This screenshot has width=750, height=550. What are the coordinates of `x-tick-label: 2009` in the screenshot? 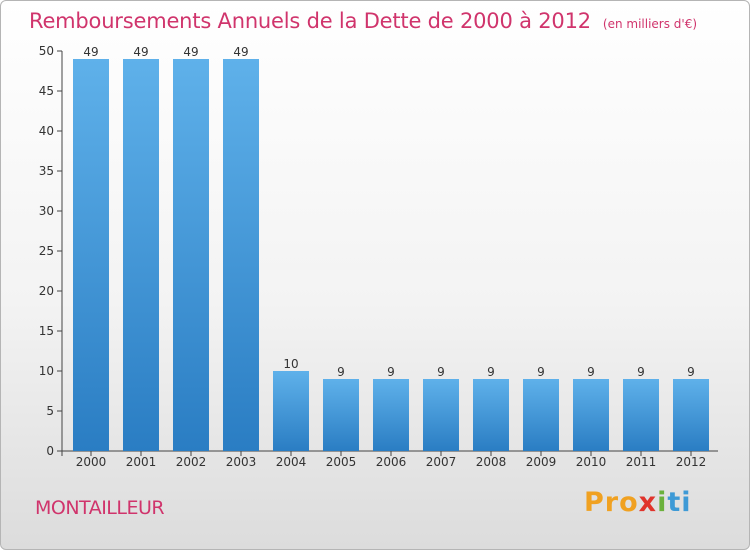 It's located at (541, 462).